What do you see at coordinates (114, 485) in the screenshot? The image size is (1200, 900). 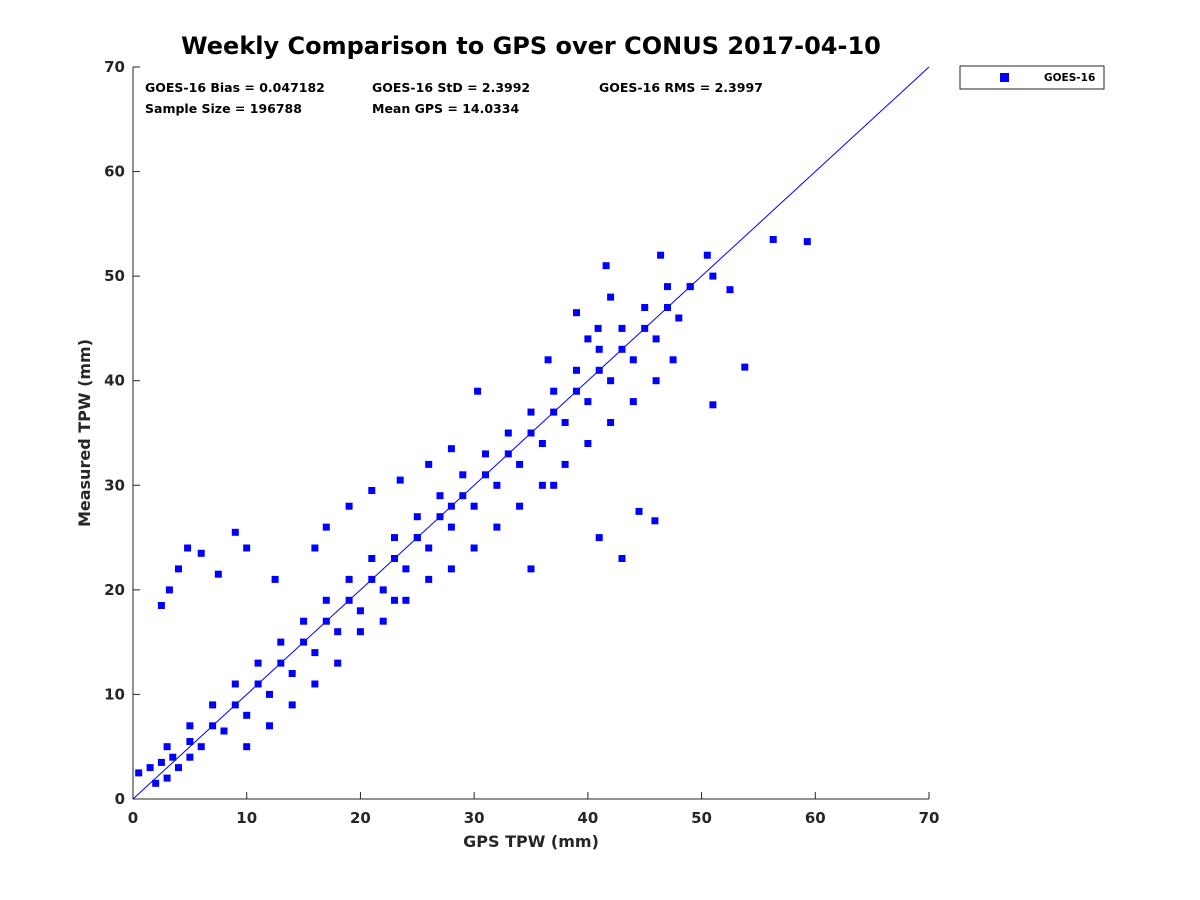 I see `y-tick-label: 30` at bounding box center [114, 485].